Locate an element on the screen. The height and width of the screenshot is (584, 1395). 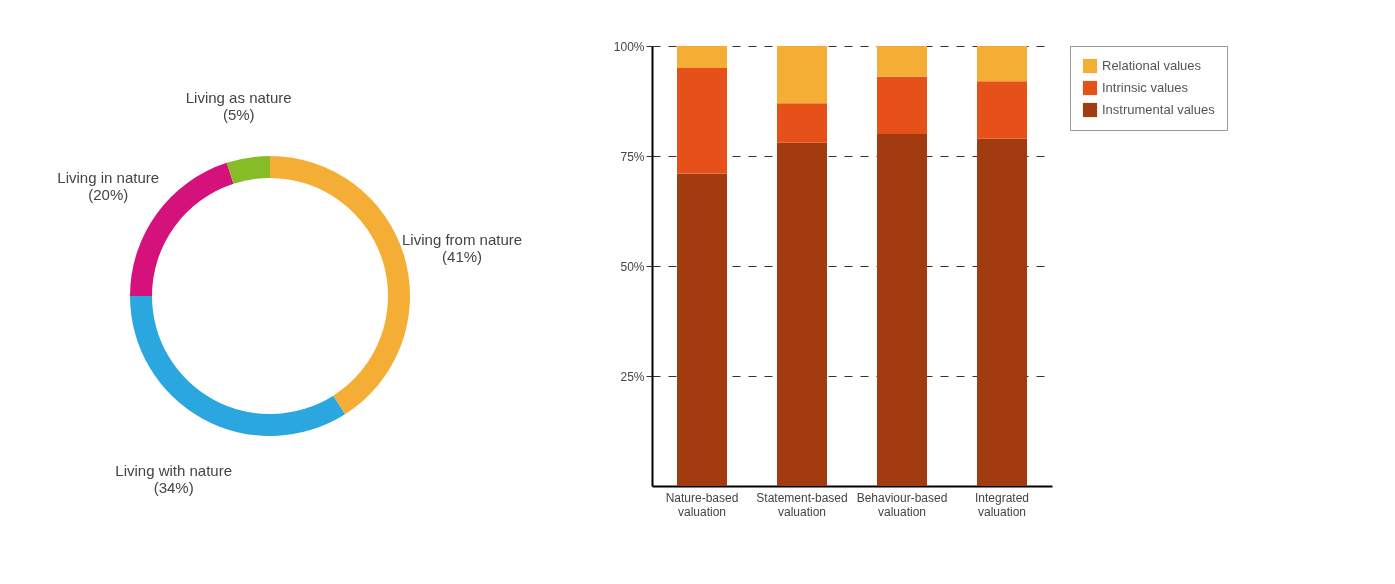
y-tick-label: 25% is located at coordinates (632, 376).